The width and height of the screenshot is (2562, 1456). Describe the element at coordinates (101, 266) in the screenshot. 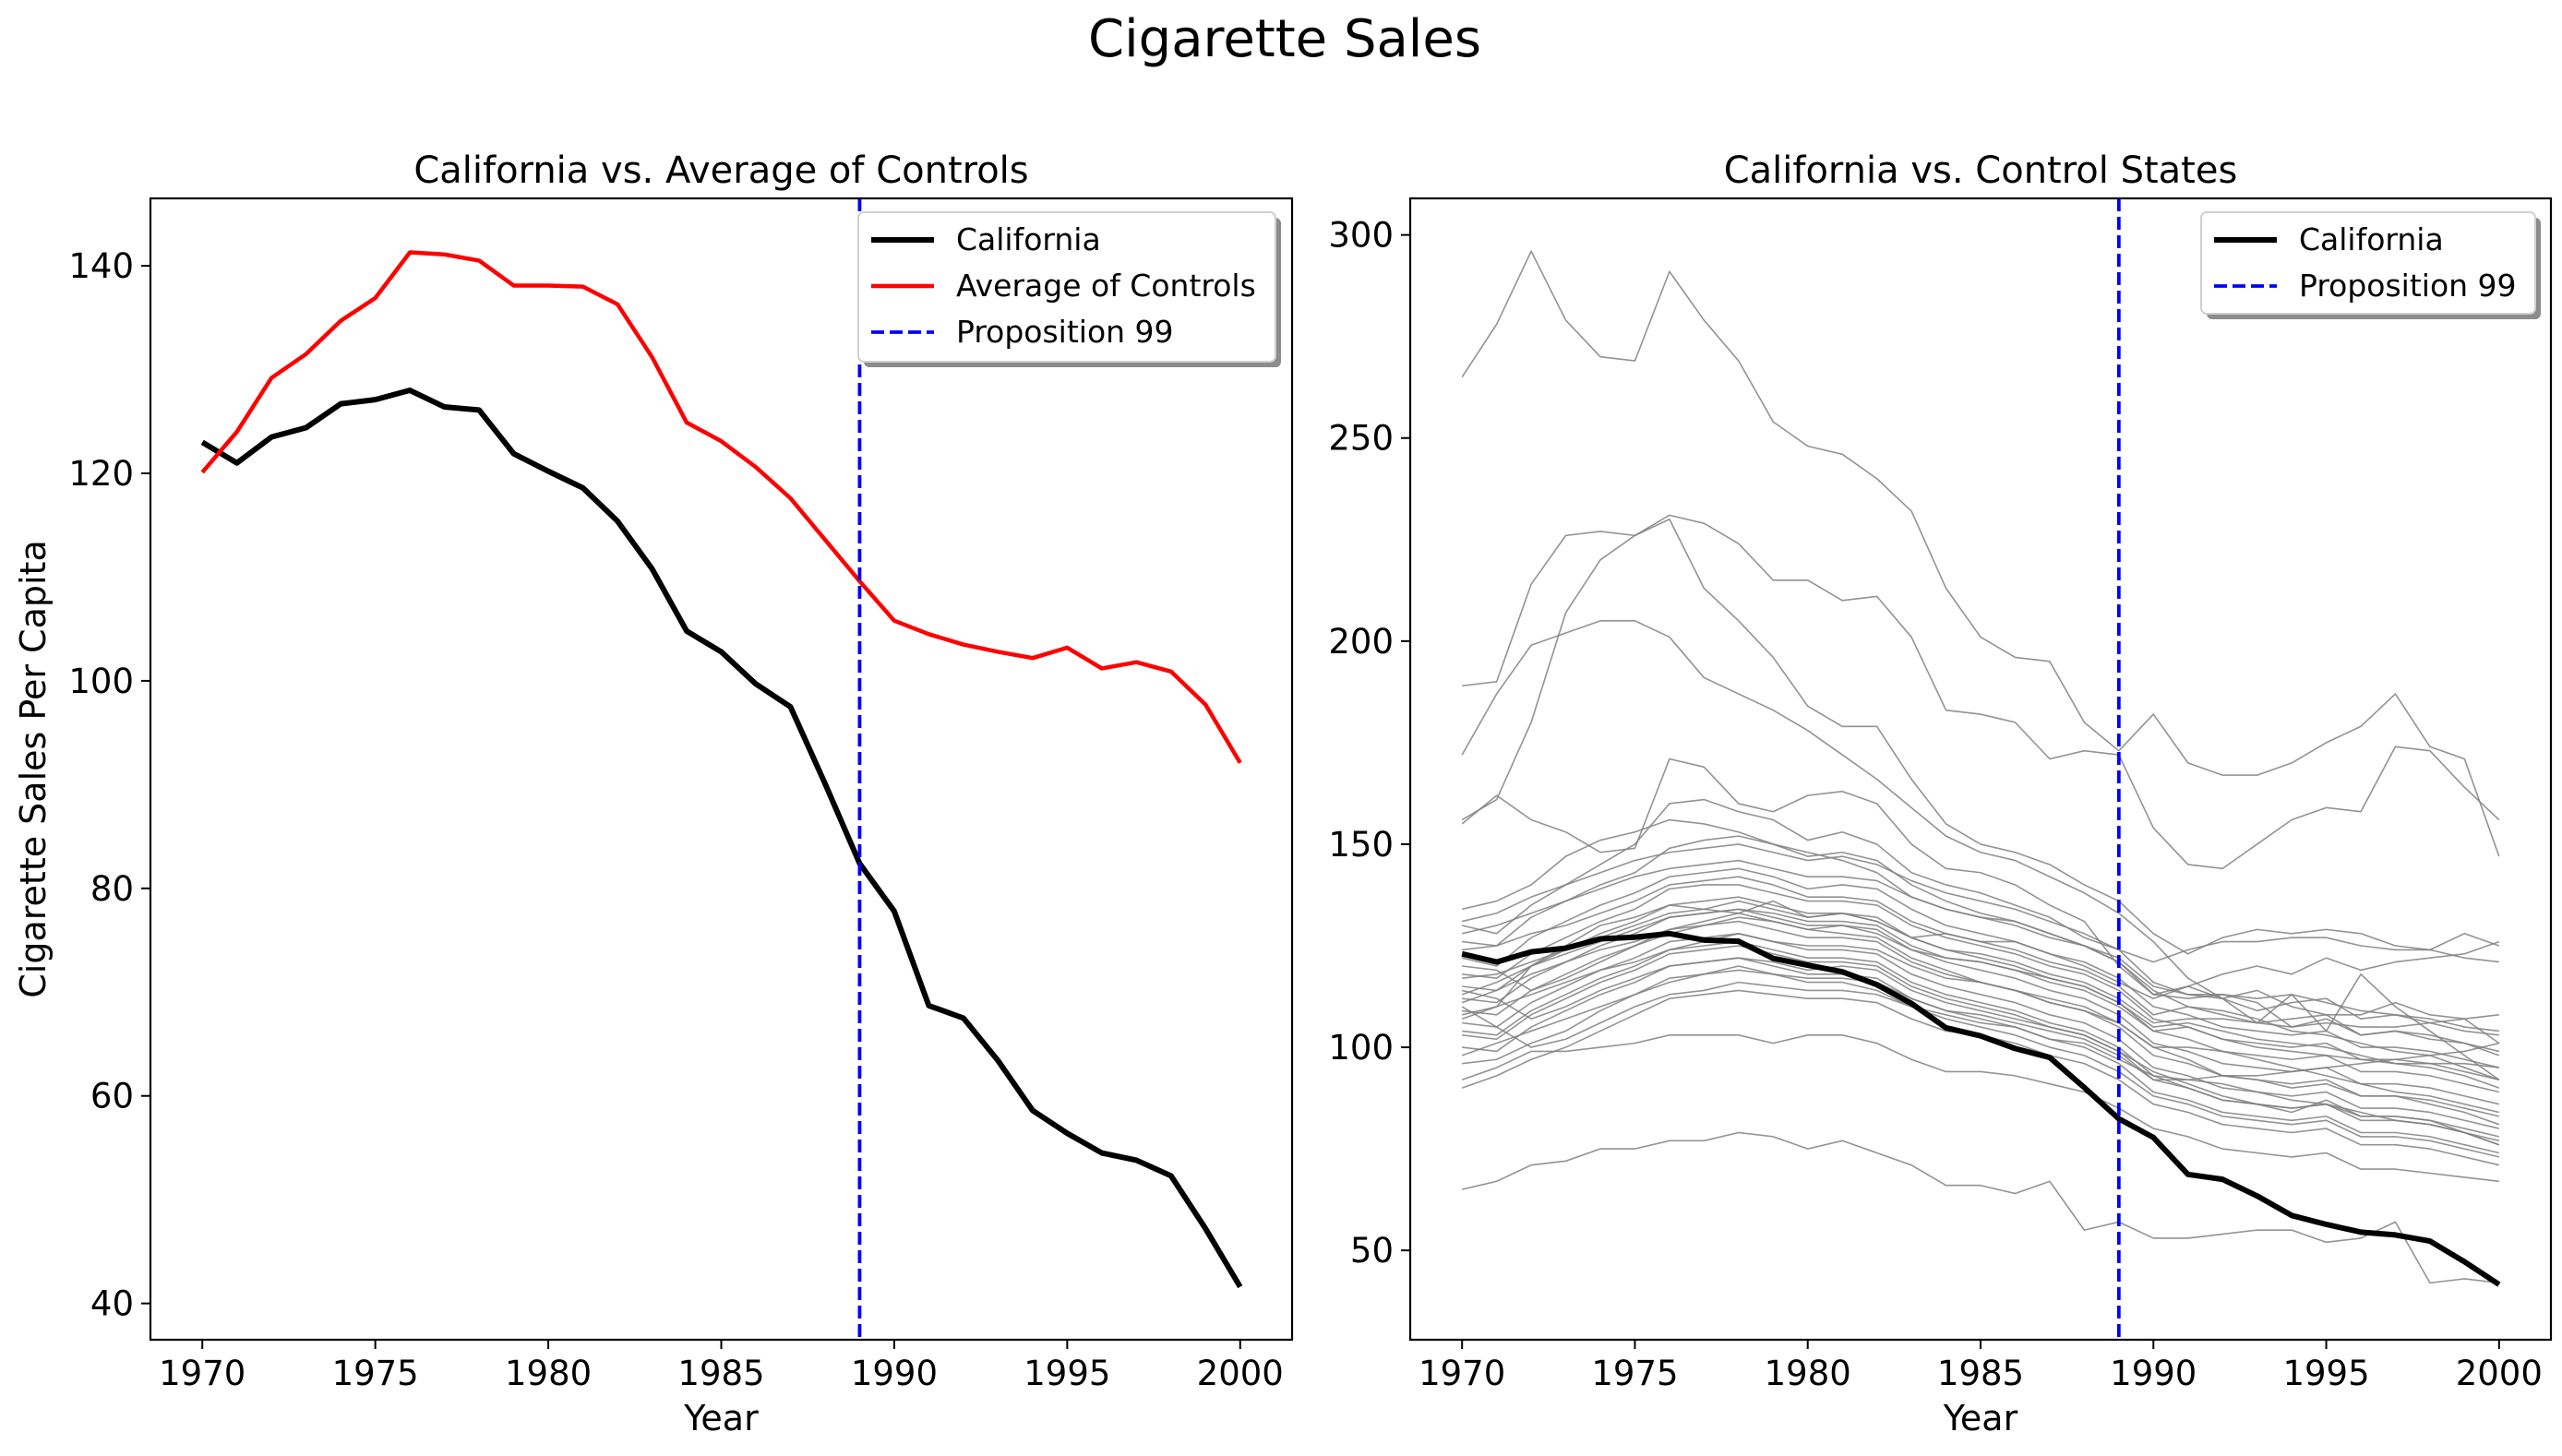

I see `y-tick-label: 140` at that location.